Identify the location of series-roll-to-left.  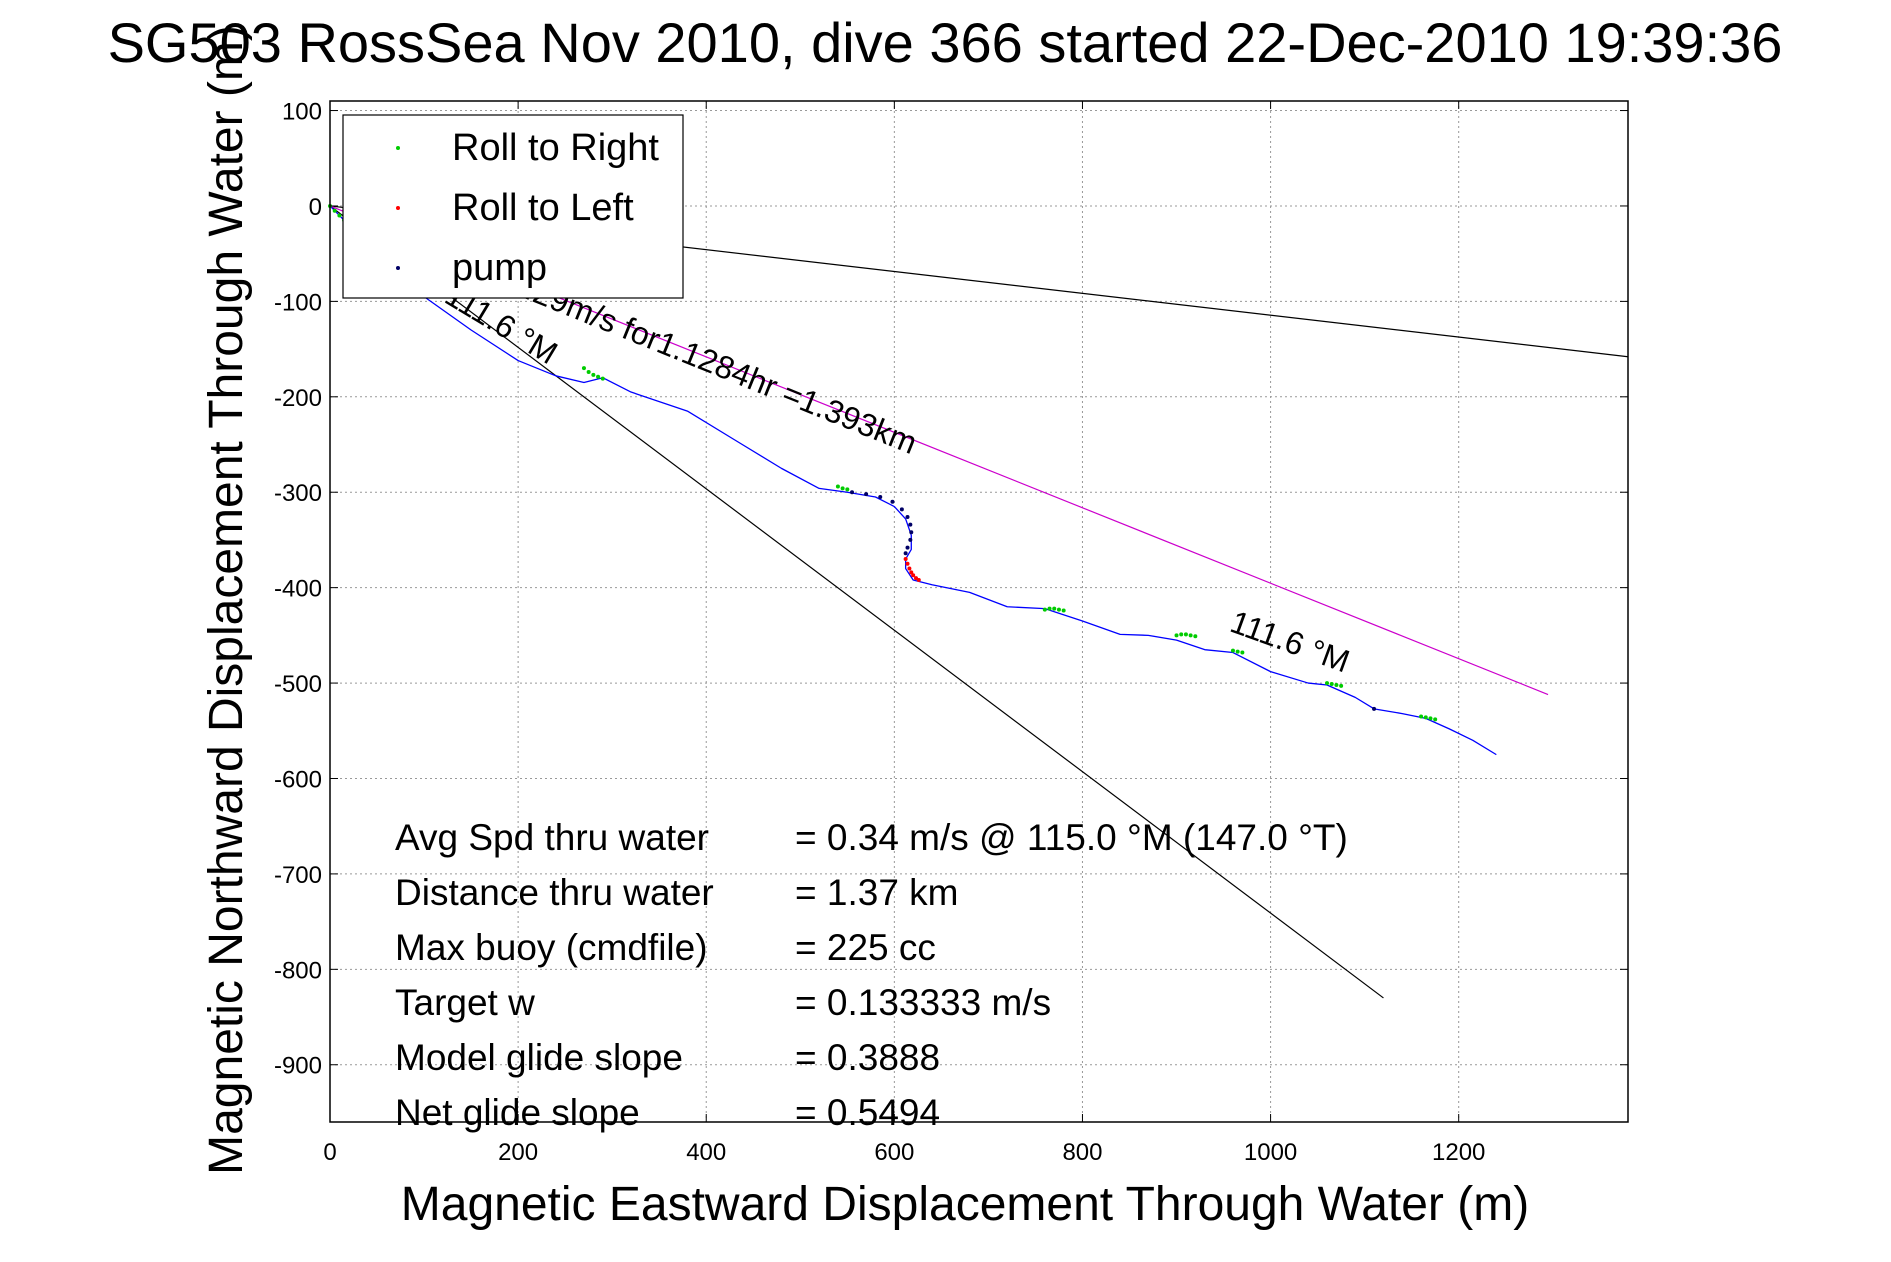
(912, 570).